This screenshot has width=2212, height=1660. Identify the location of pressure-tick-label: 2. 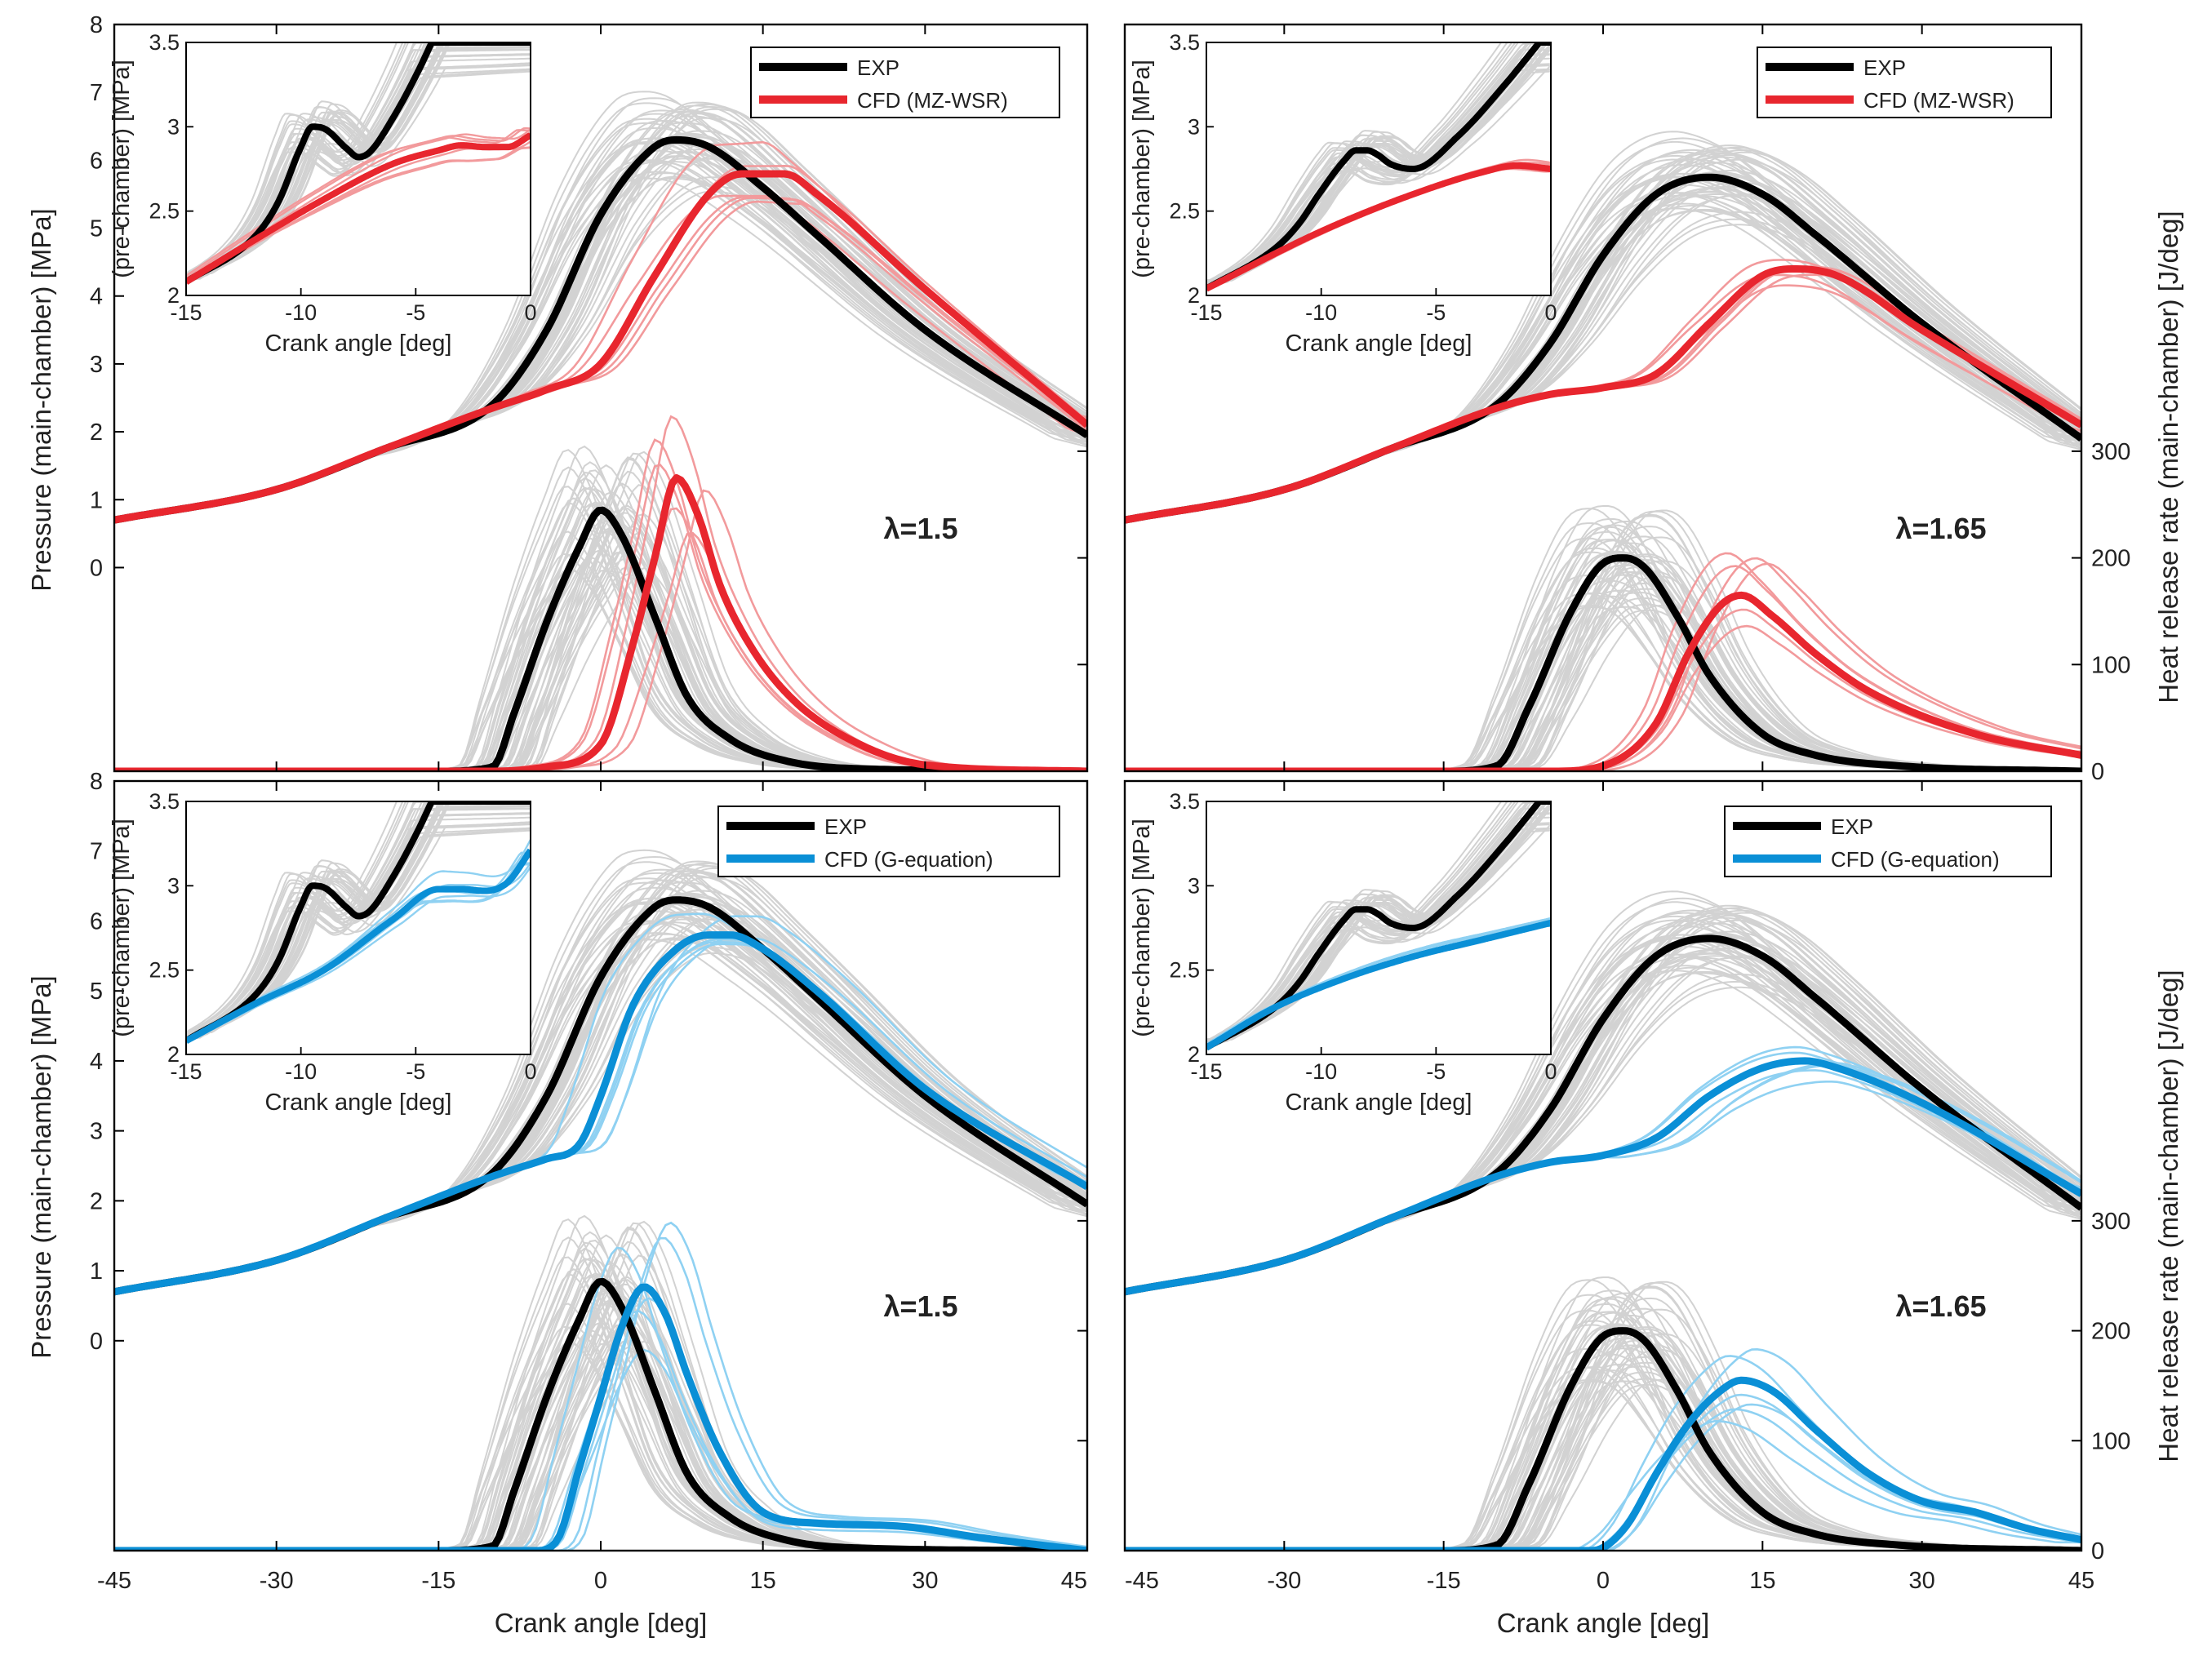
(96, 432).